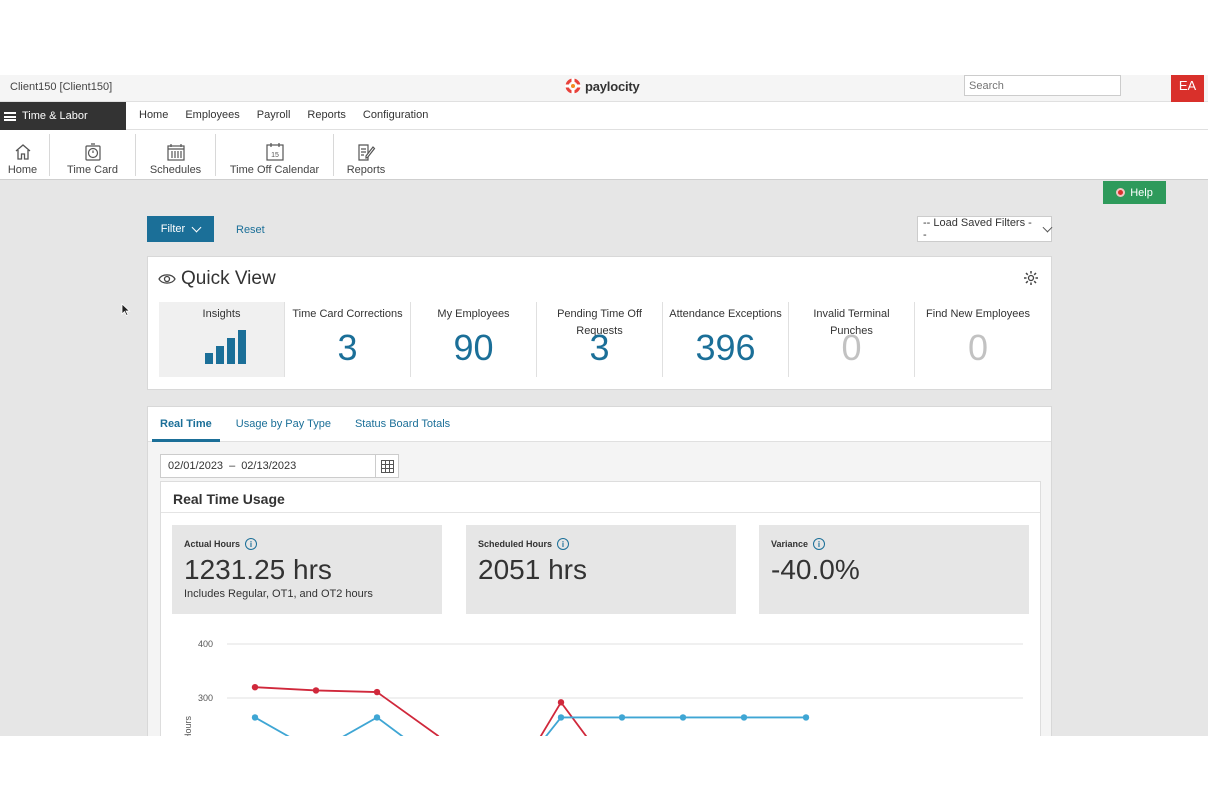  I want to click on quick-view-card-time-card-corrections: Time Card Corrections 3, so click(348, 339).